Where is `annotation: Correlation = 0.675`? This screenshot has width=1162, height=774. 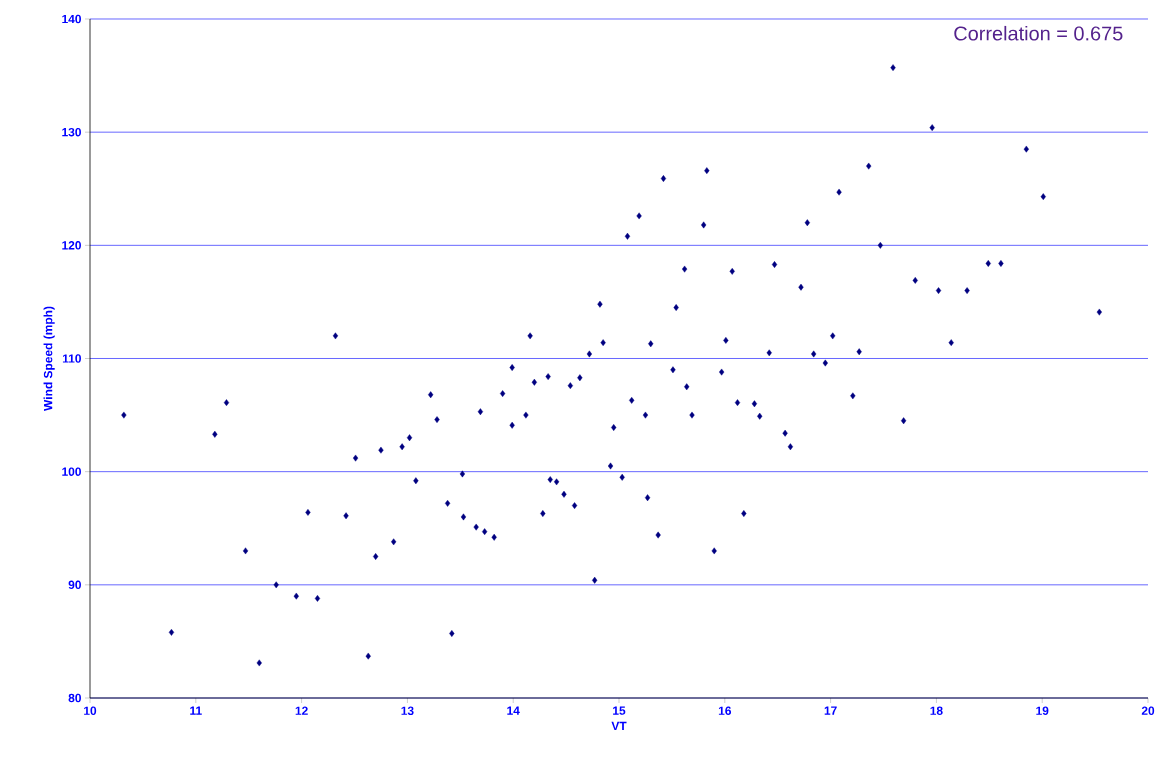
annotation: Correlation = 0.675 is located at coordinates (1038, 33).